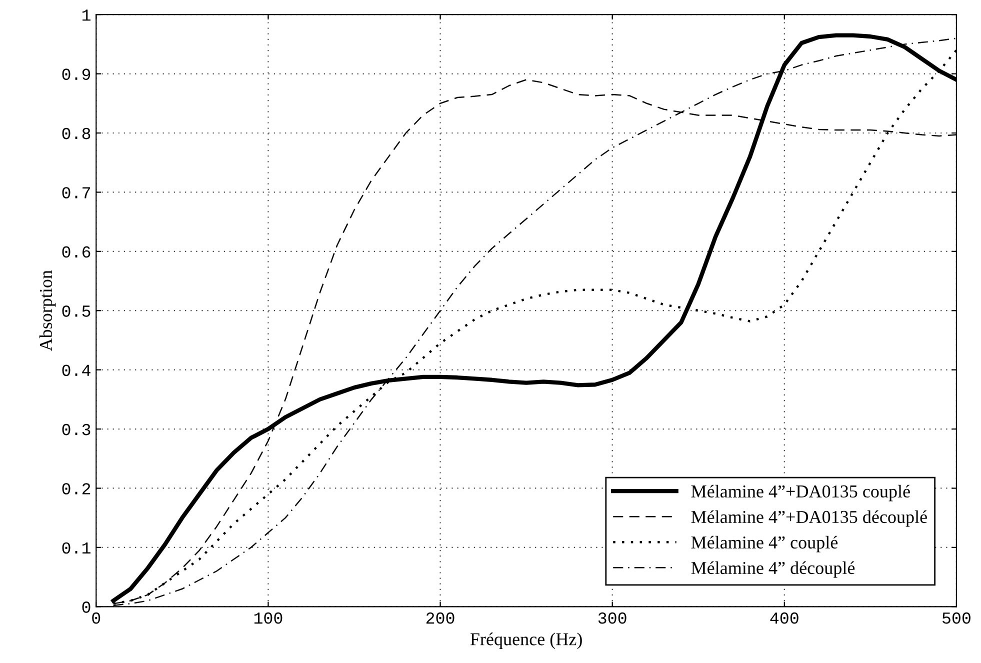 This screenshot has width=981, height=663. Describe the element at coordinates (96, 618) in the screenshot. I see `x-tick-label: 0` at that location.